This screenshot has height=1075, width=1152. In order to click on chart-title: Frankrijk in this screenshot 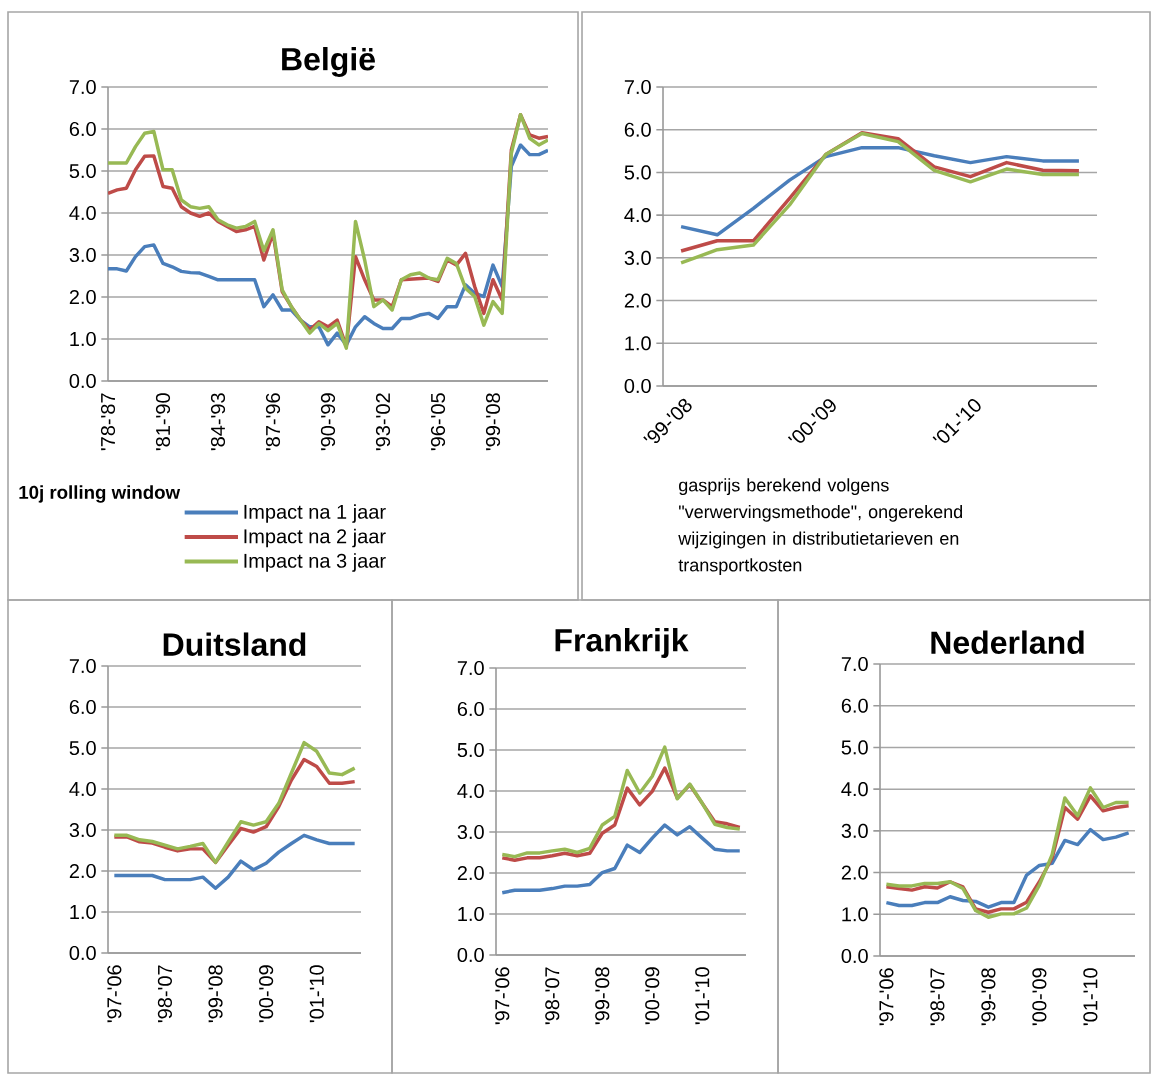, I will do `click(622, 643)`.